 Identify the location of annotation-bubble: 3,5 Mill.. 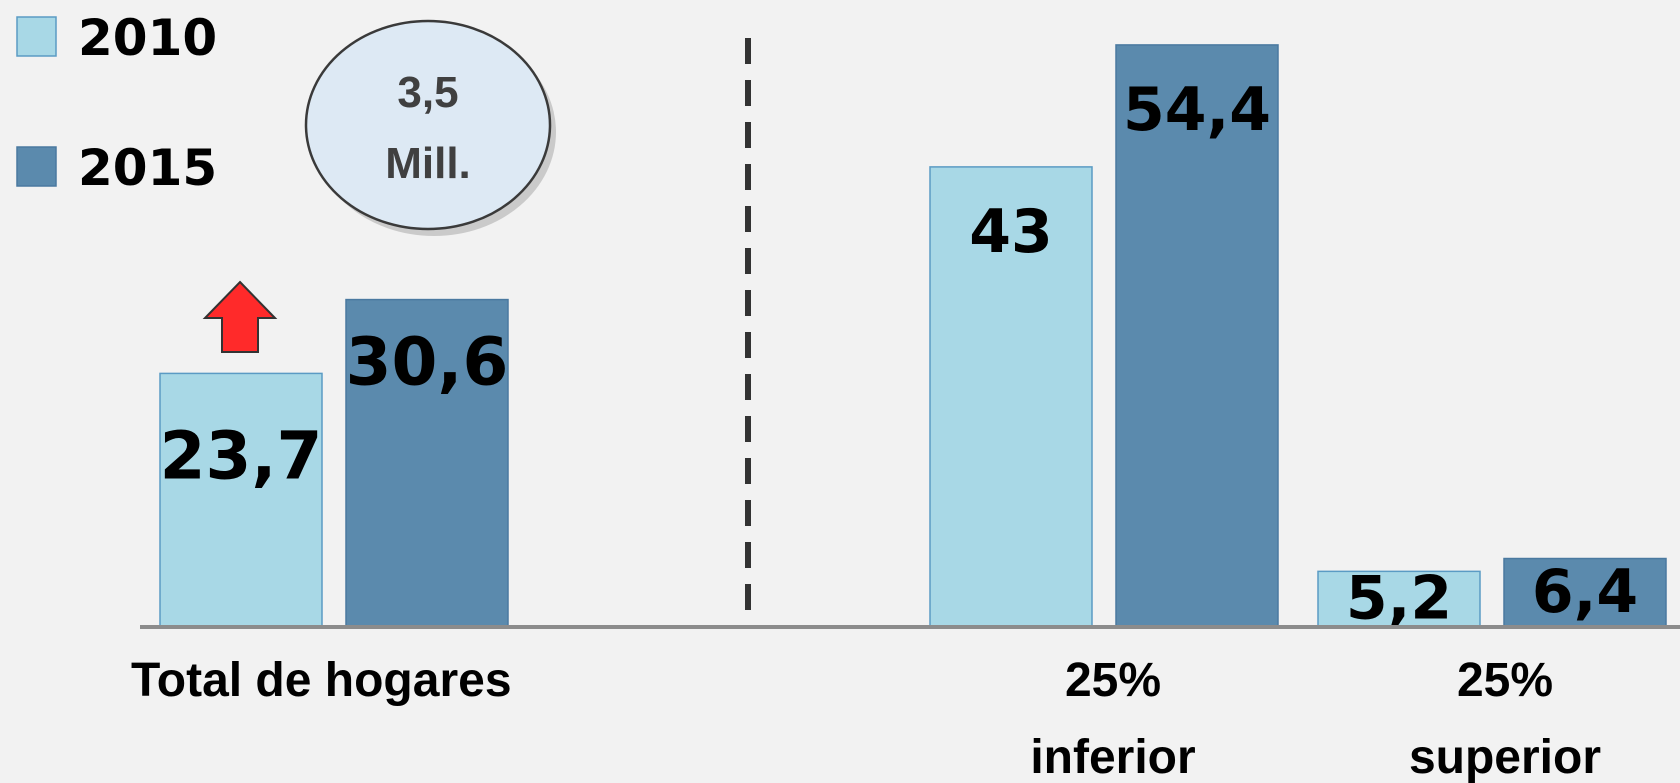
(430, 127).